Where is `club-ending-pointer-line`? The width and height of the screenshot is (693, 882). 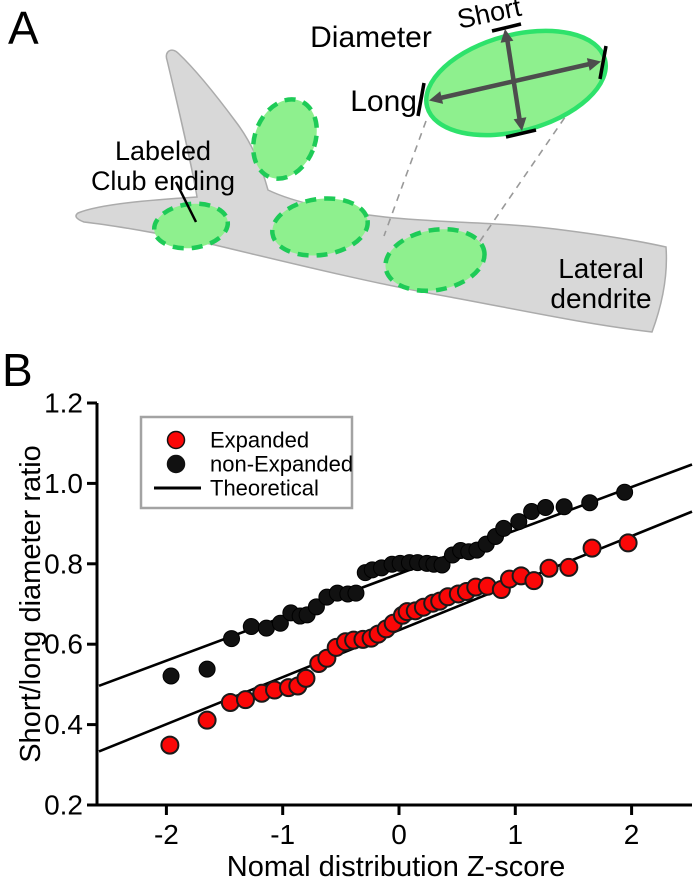 club-ending-pointer-line is located at coordinates (186, 202).